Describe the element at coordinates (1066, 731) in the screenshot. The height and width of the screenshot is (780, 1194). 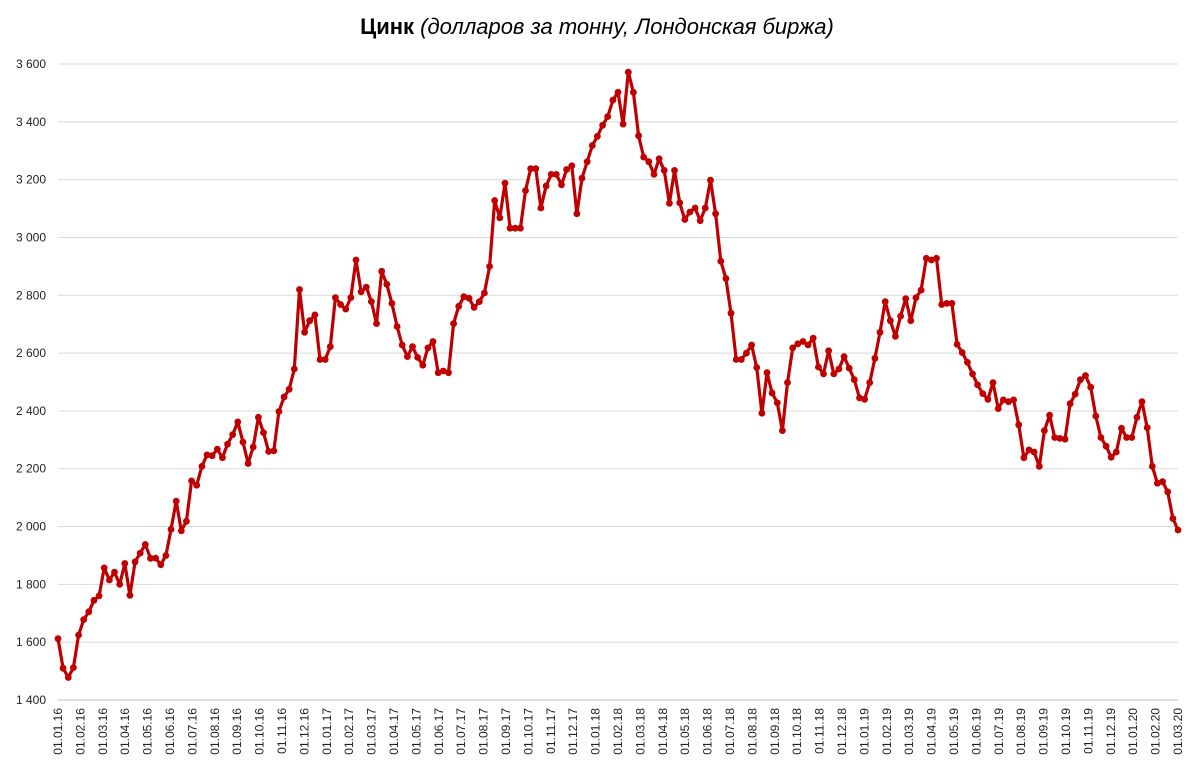
I see `x-tick-label: 01.10.19` at that location.